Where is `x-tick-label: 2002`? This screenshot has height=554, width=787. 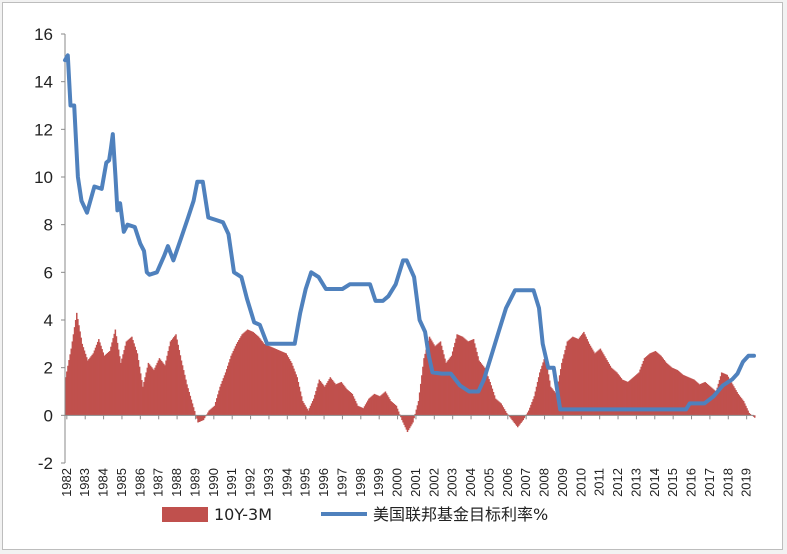
x-tick-label: 2002 is located at coordinates (433, 482).